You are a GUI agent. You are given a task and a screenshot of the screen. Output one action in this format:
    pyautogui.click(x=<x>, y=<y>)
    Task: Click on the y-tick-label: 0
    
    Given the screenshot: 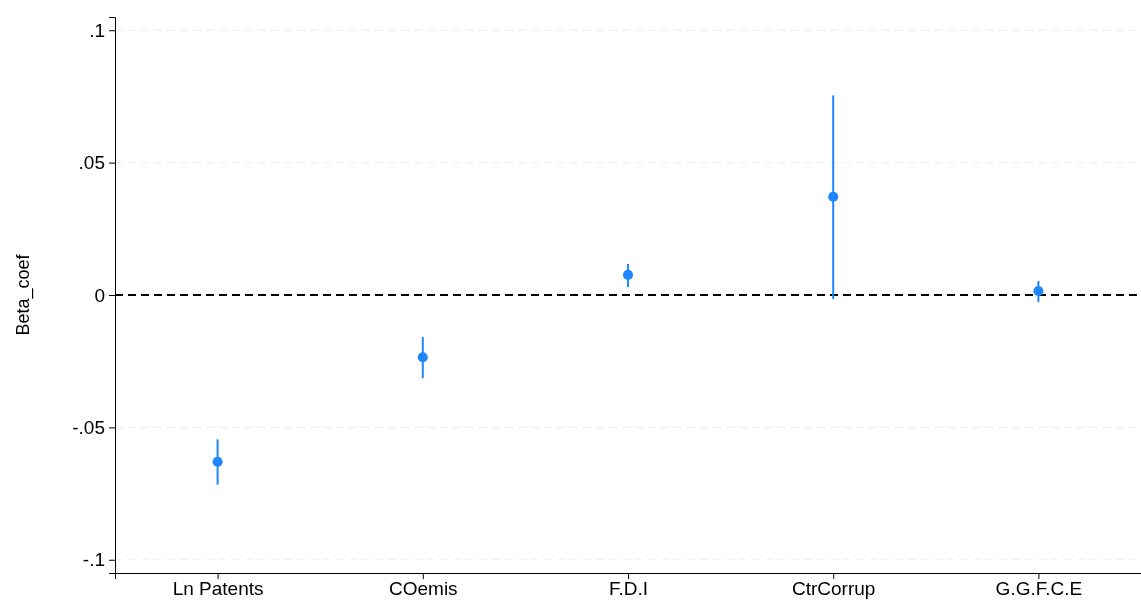 What is the action you would take?
    pyautogui.click(x=99, y=295)
    